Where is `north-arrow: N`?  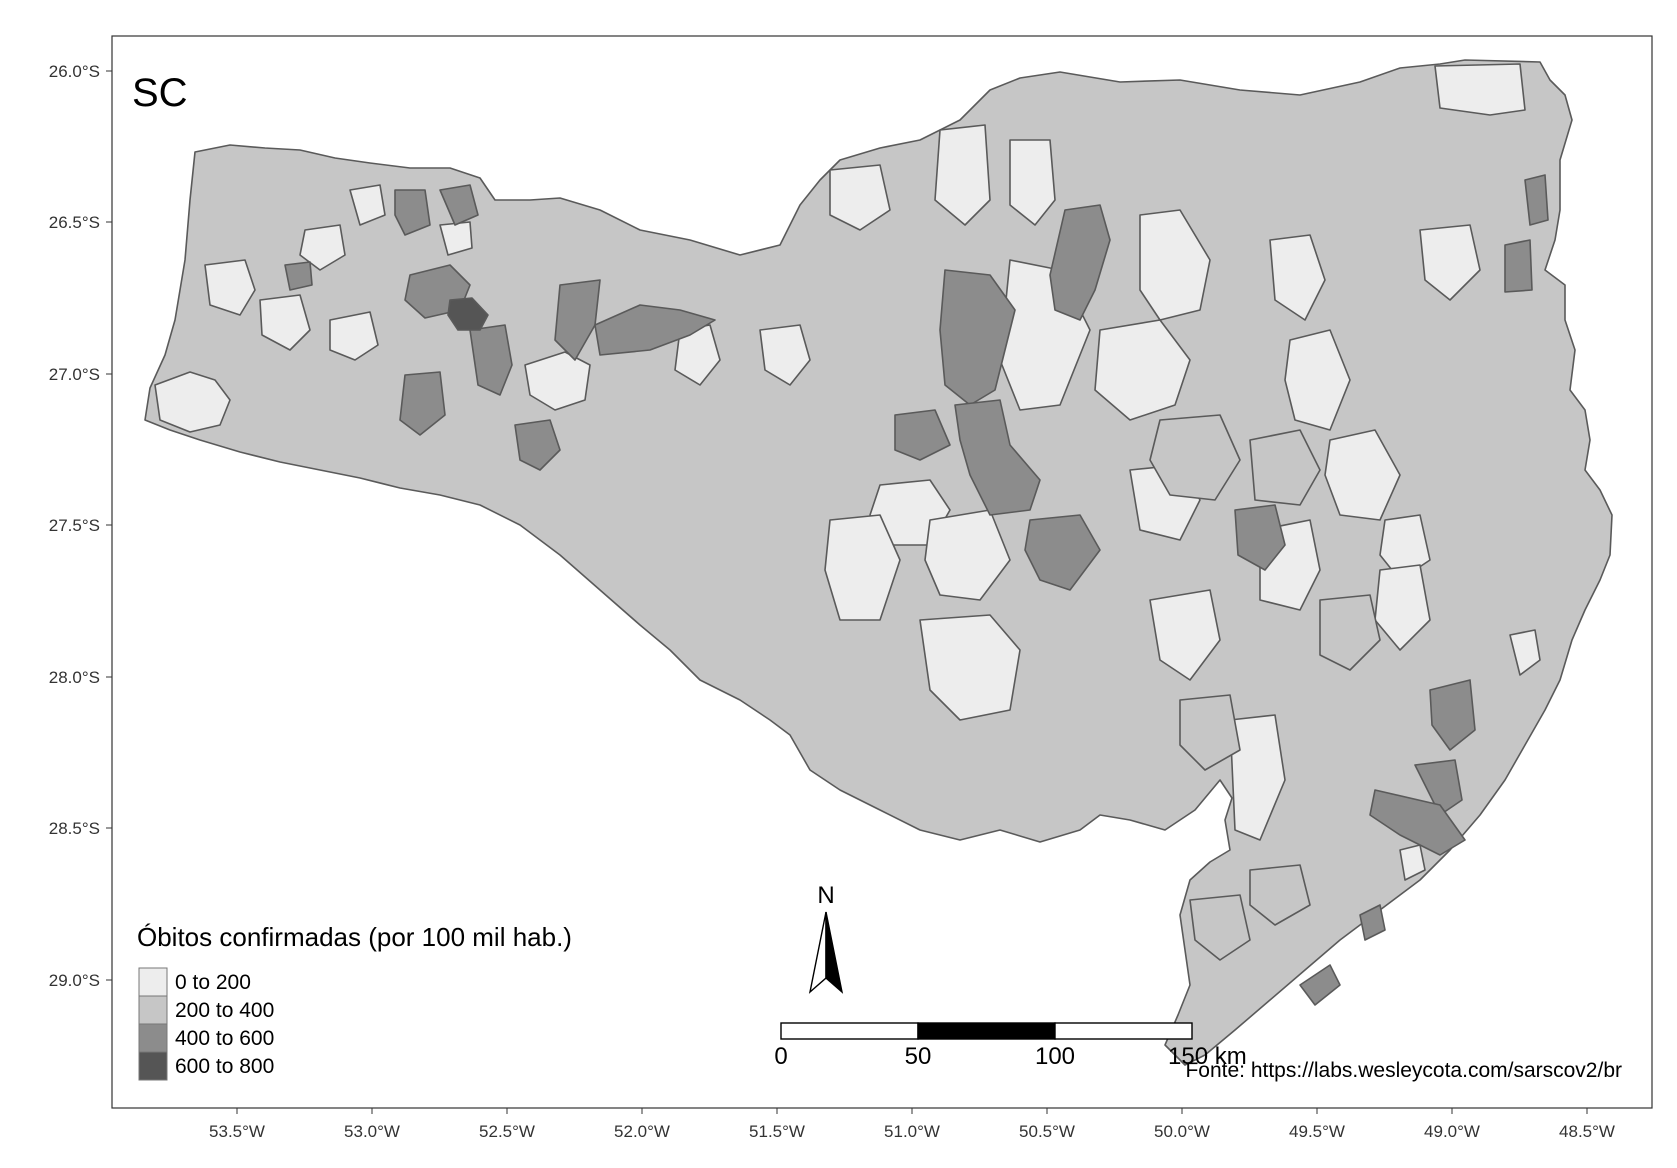 north-arrow: N is located at coordinates (826, 938).